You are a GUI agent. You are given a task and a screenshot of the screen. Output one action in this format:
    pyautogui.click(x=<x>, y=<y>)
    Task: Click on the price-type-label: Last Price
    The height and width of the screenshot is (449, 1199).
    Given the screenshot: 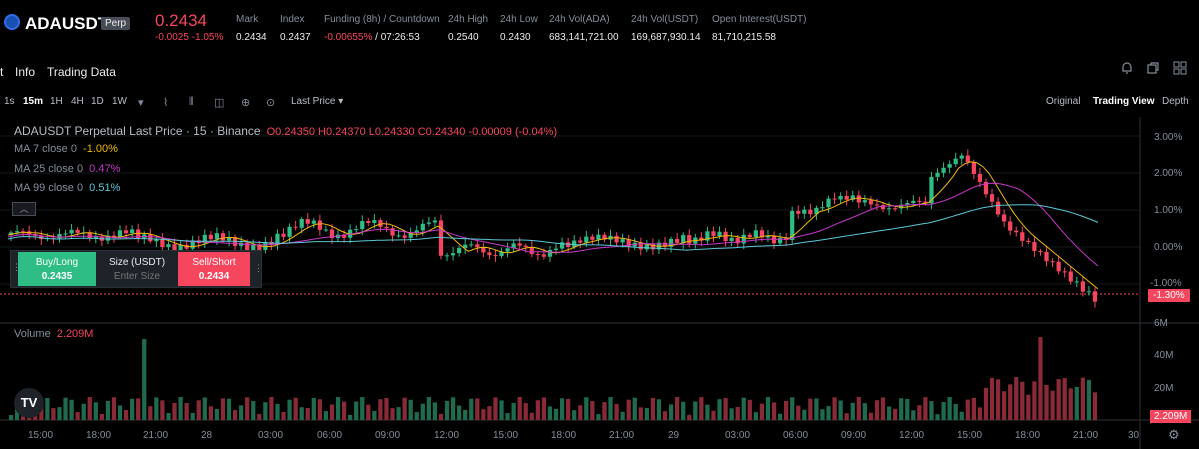 What is the action you would take?
    pyautogui.click(x=313, y=101)
    